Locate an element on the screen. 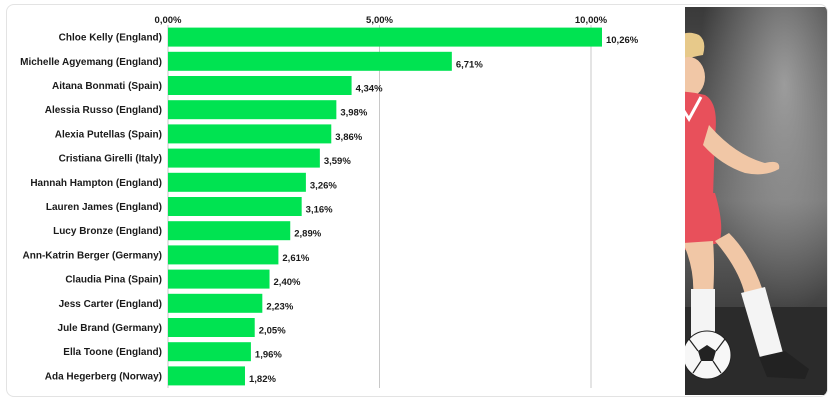 The height and width of the screenshot is (403, 835). category-label: Ella Toone (England) is located at coordinates (112, 352).